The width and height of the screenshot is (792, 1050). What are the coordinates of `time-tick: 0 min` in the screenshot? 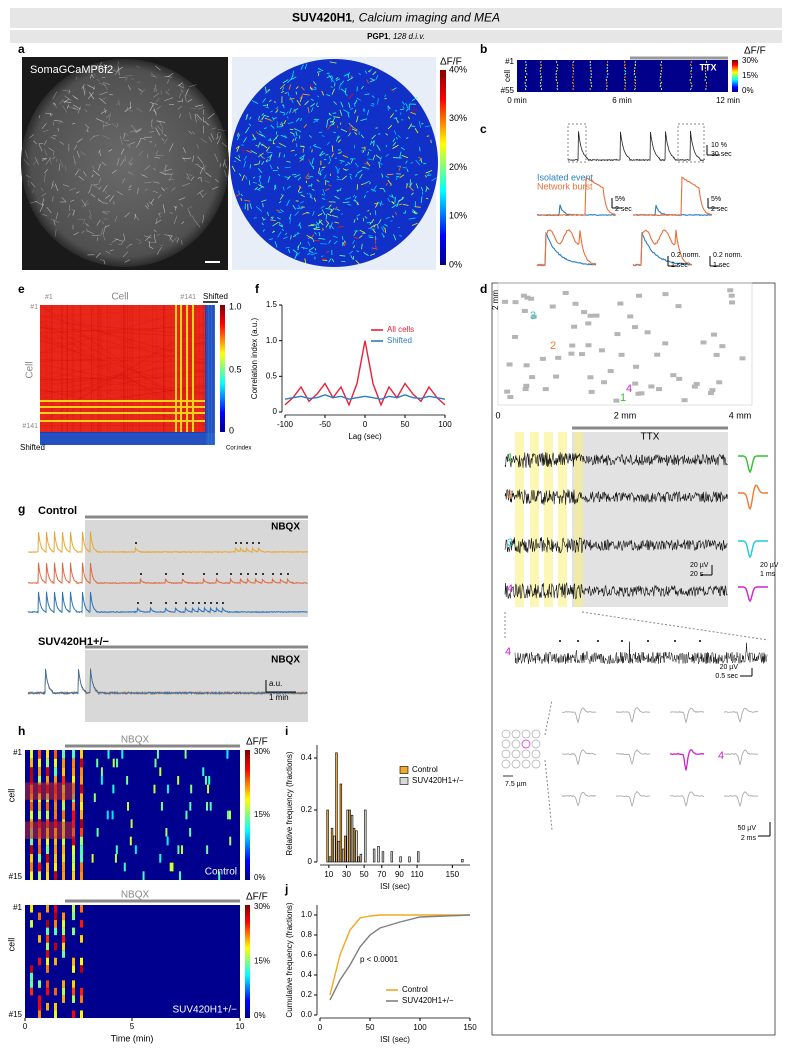 It's located at (517, 100).